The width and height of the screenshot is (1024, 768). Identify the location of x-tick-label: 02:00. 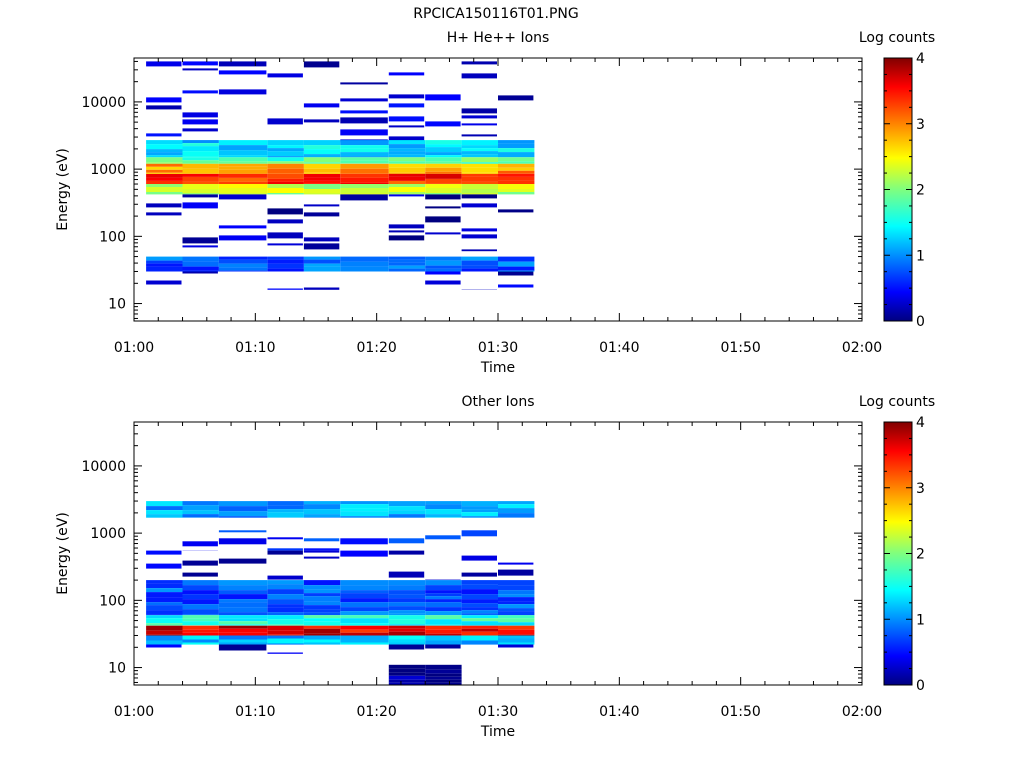
(862, 712).